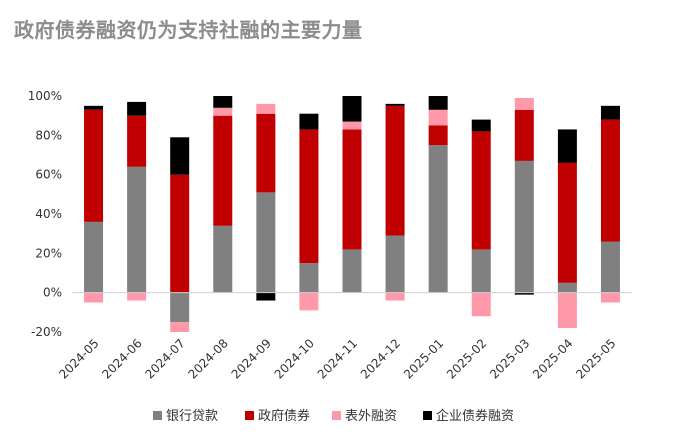 The width and height of the screenshot is (673, 436). Describe the element at coordinates (164, 358) in the screenshot. I see `x-tick-label: 2024-07` at that location.